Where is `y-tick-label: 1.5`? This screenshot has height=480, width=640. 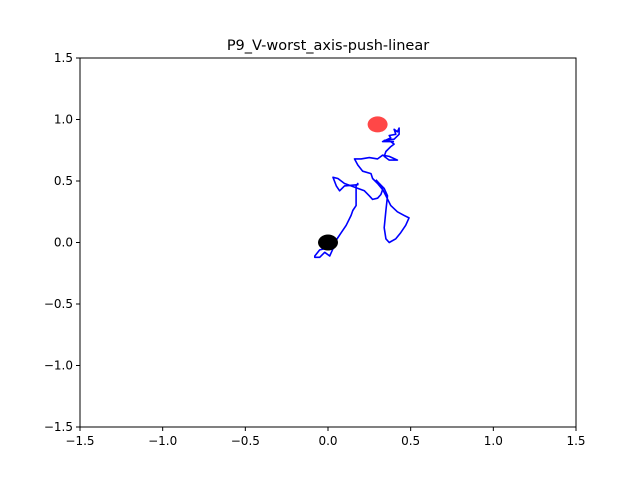 y-tick-label: 1.5 is located at coordinates (63, 58).